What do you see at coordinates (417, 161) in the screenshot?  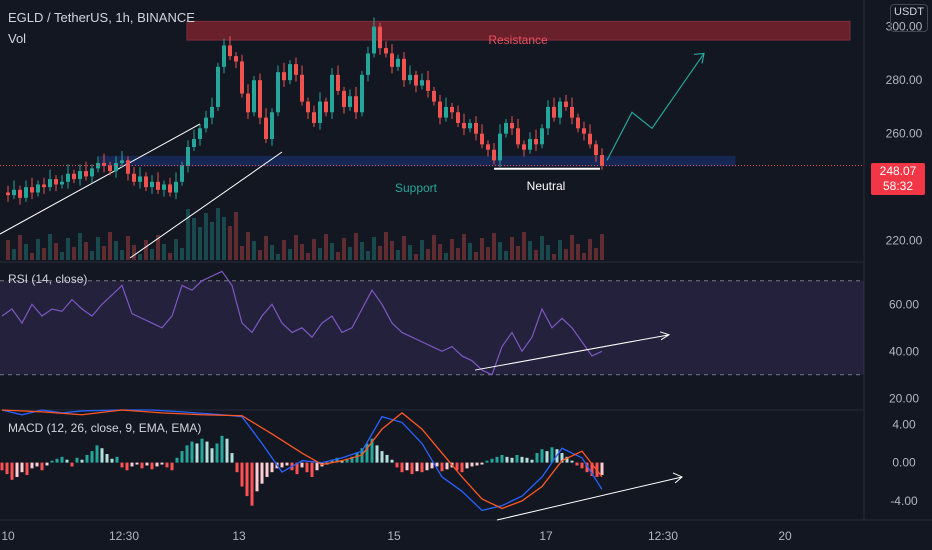 I see `support-zone` at bounding box center [417, 161].